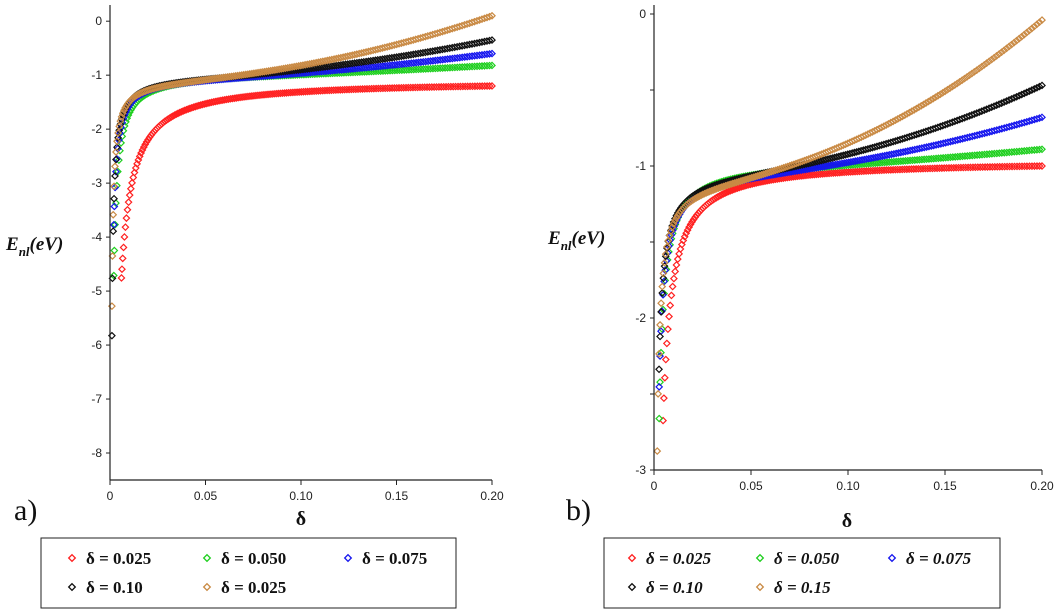 The width and height of the screenshot is (1058, 612). Describe the element at coordinates (554, 238) in the screenshot. I see `panel-b-y-label-main: E` at that location.